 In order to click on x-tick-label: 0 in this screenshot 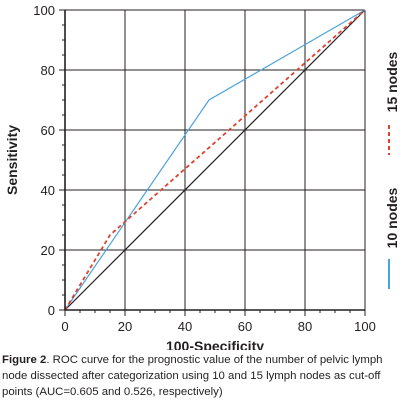, I will do `click(64, 326)`.